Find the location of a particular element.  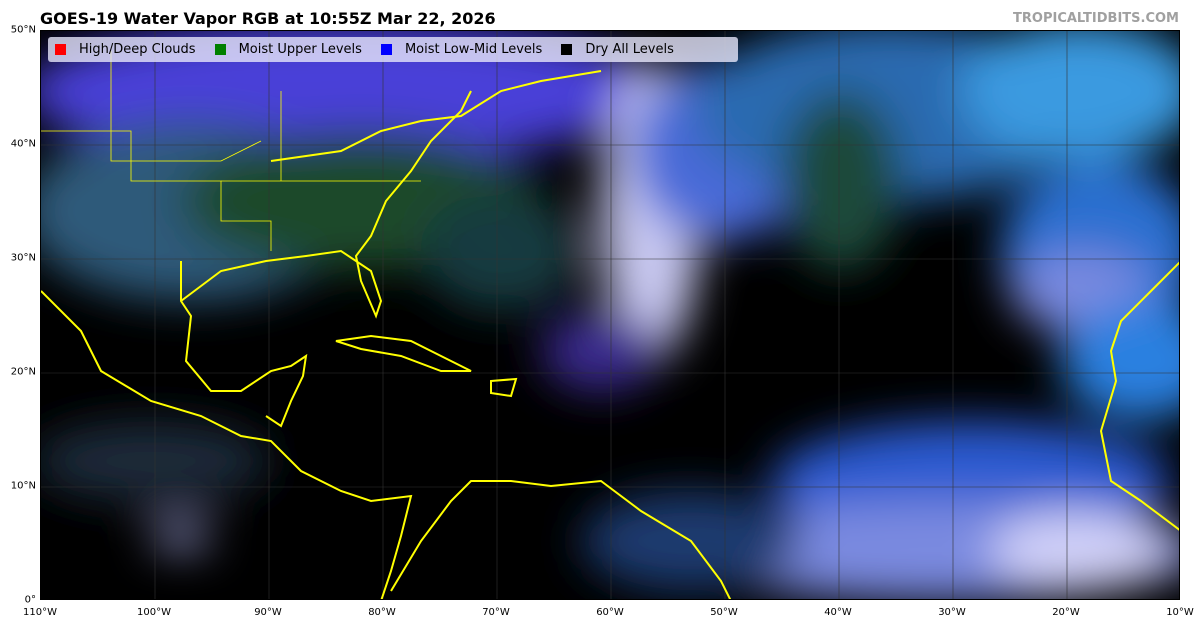

legend-item-moist-upper: Moist Upper Levels is located at coordinates (288, 49).